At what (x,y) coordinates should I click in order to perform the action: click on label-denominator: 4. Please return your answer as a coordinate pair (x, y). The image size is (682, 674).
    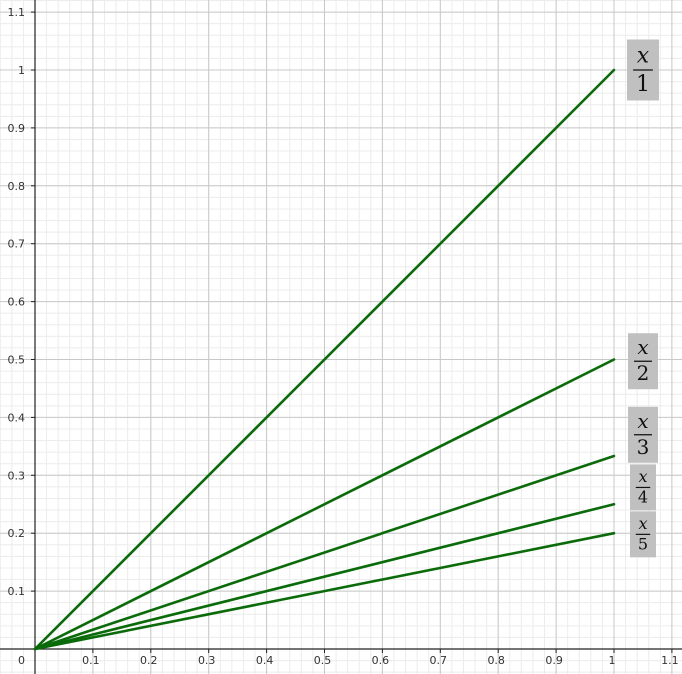
    Looking at the image, I should click on (643, 497).